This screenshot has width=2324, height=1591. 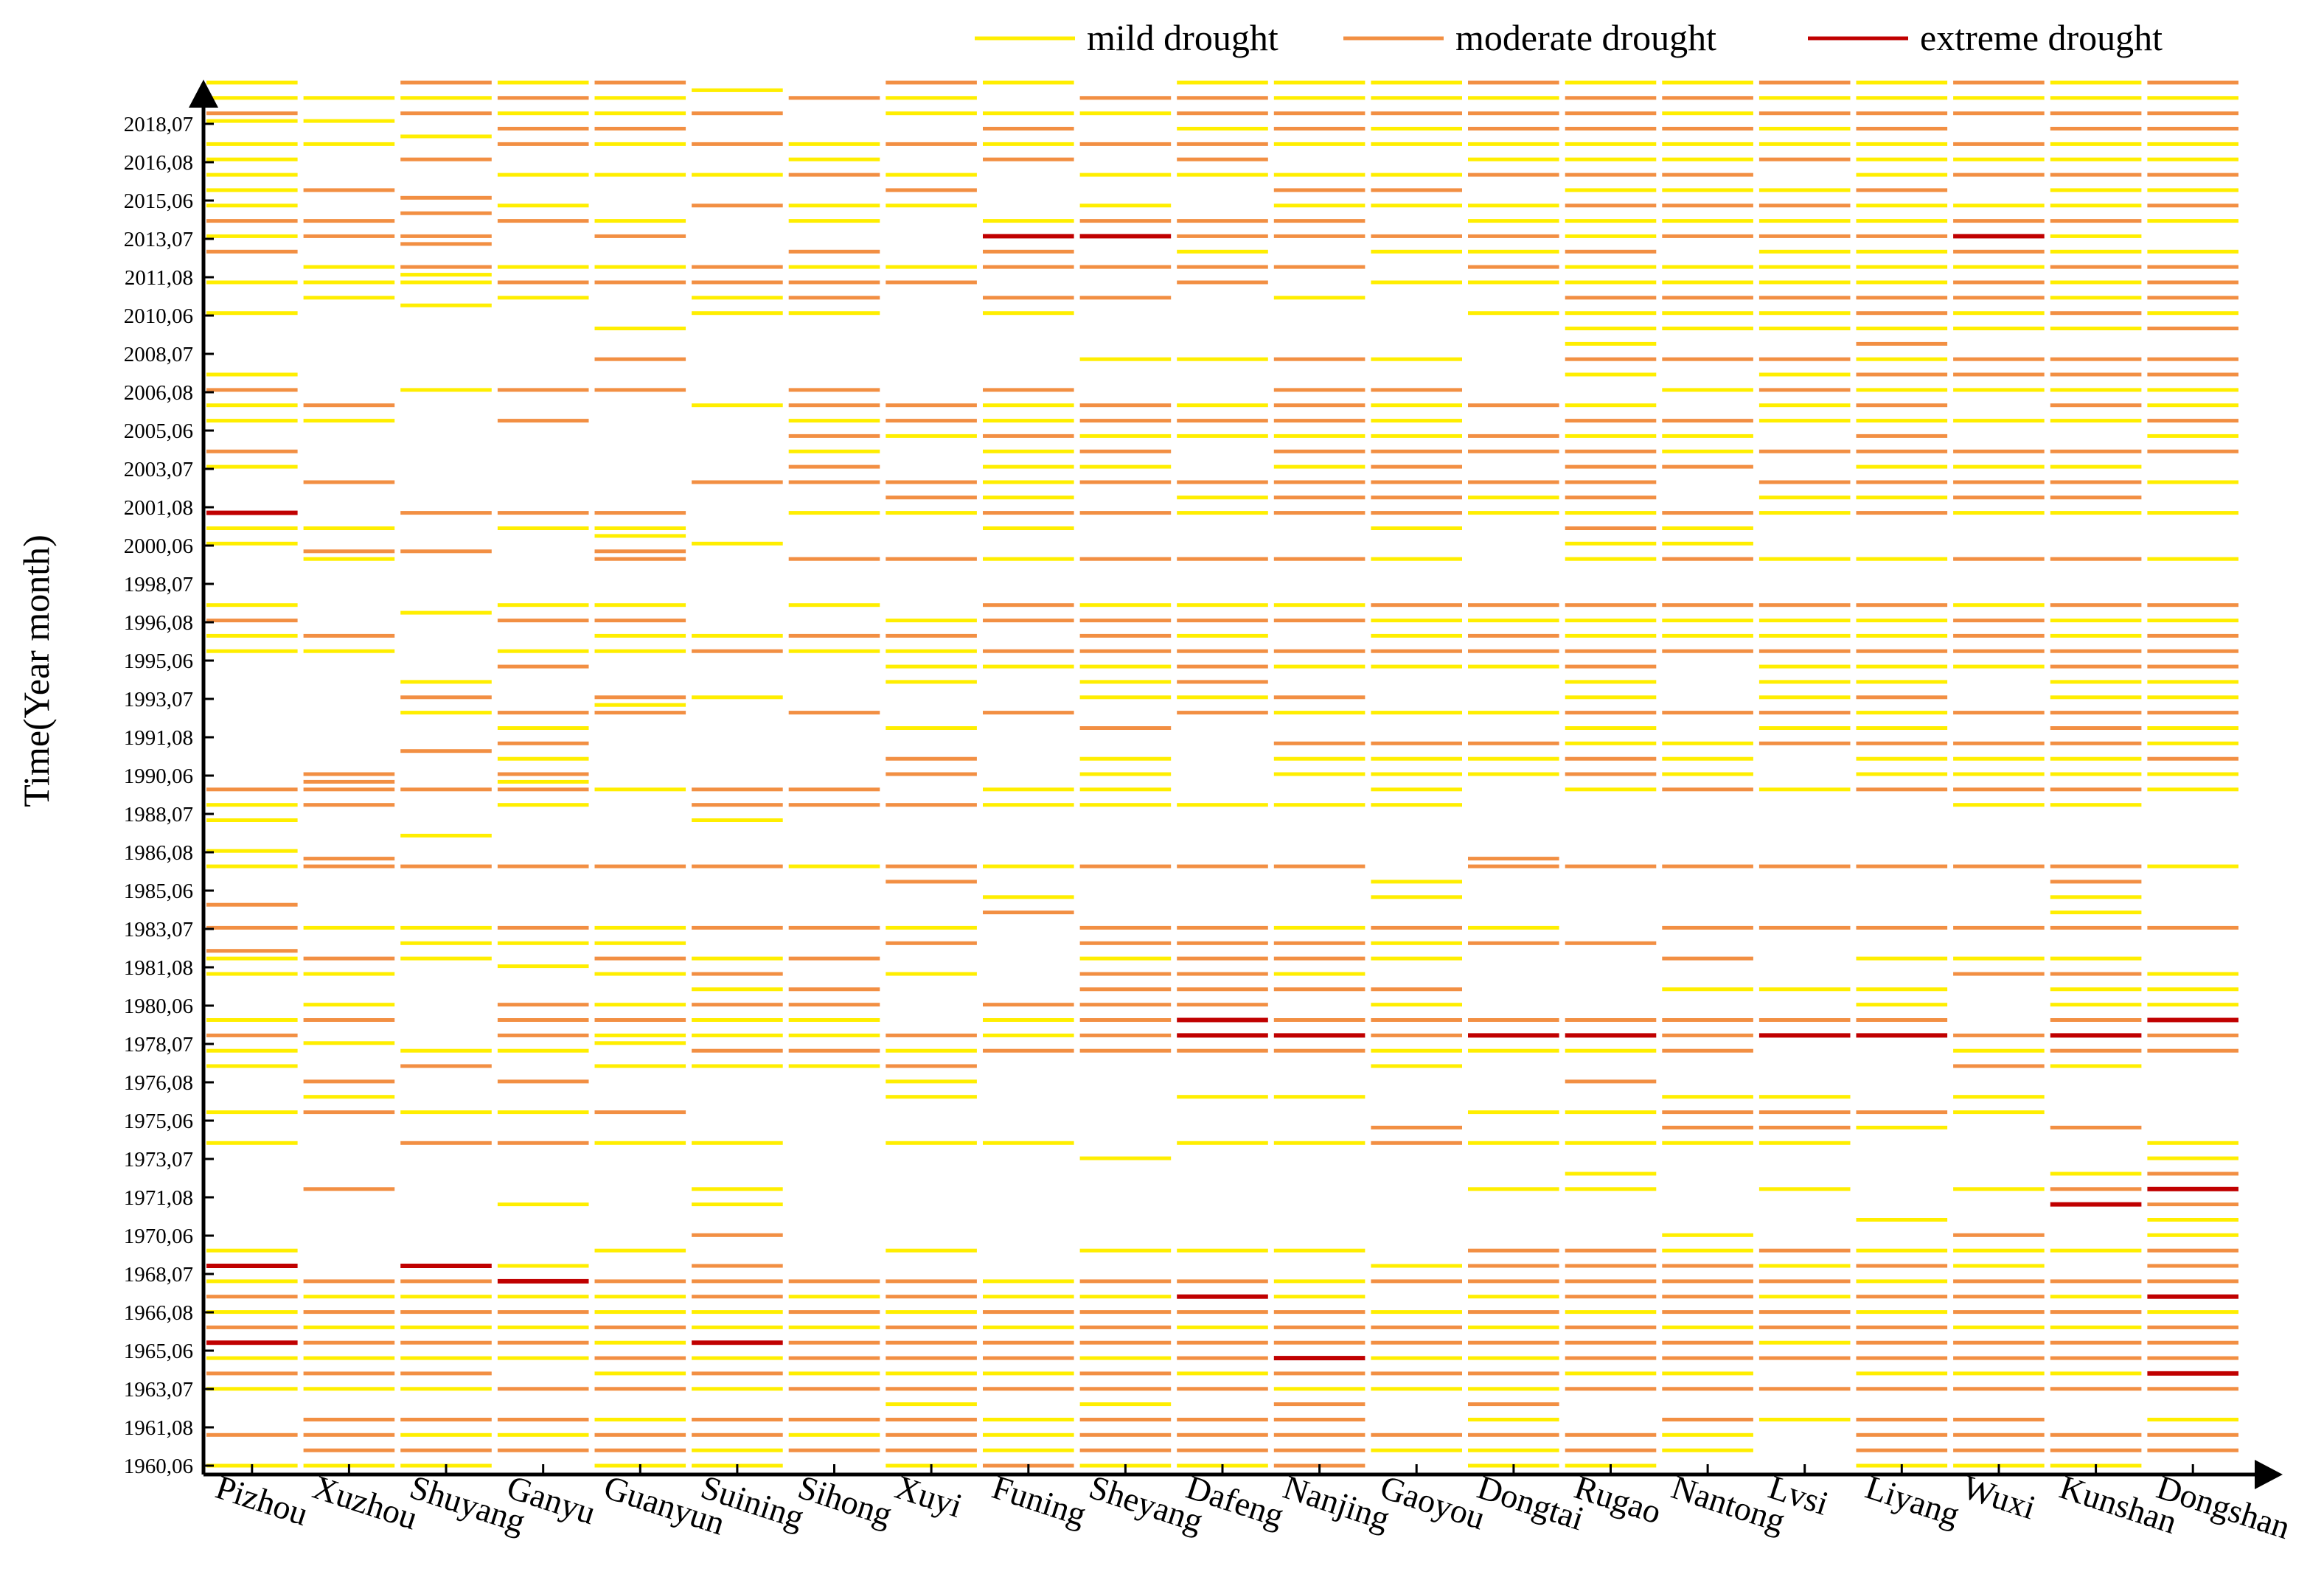 I want to click on legend-label-moderate: moderate drought, so click(x=1586, y=37).